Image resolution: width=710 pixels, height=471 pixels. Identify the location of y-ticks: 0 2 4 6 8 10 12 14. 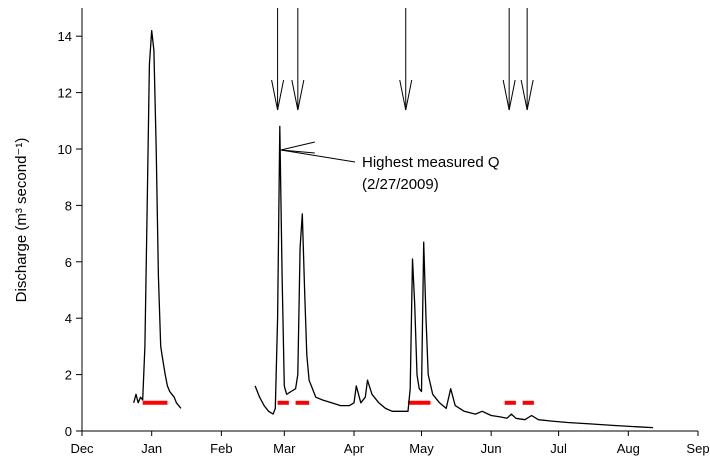
(70, 234).